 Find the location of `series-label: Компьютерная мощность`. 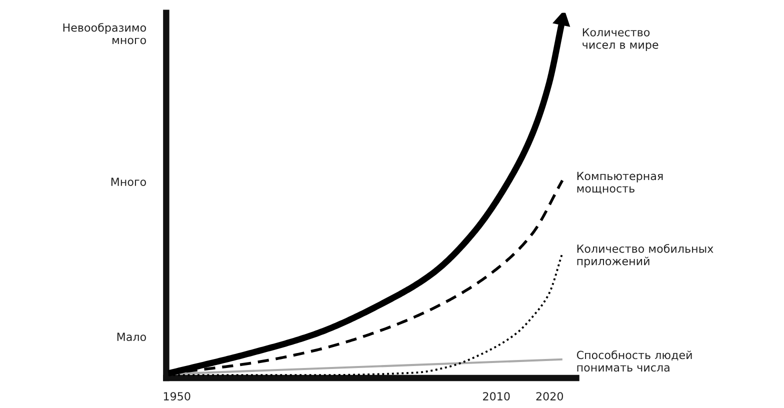

series-label: Компьютерная мощность is located at coordinates (620, 183).